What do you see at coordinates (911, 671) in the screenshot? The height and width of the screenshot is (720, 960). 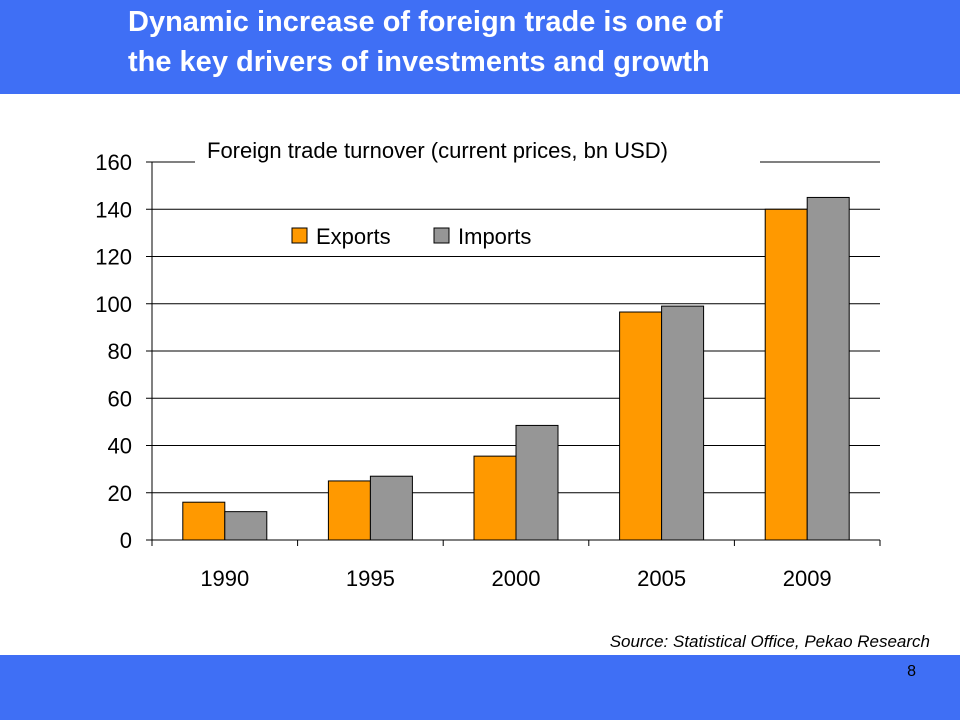 I see `page-number: 8` at bounding box center [911, 671].